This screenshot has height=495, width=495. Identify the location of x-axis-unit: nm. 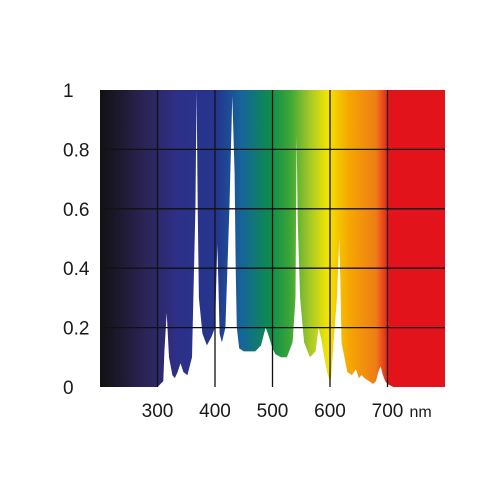
(421, 412).